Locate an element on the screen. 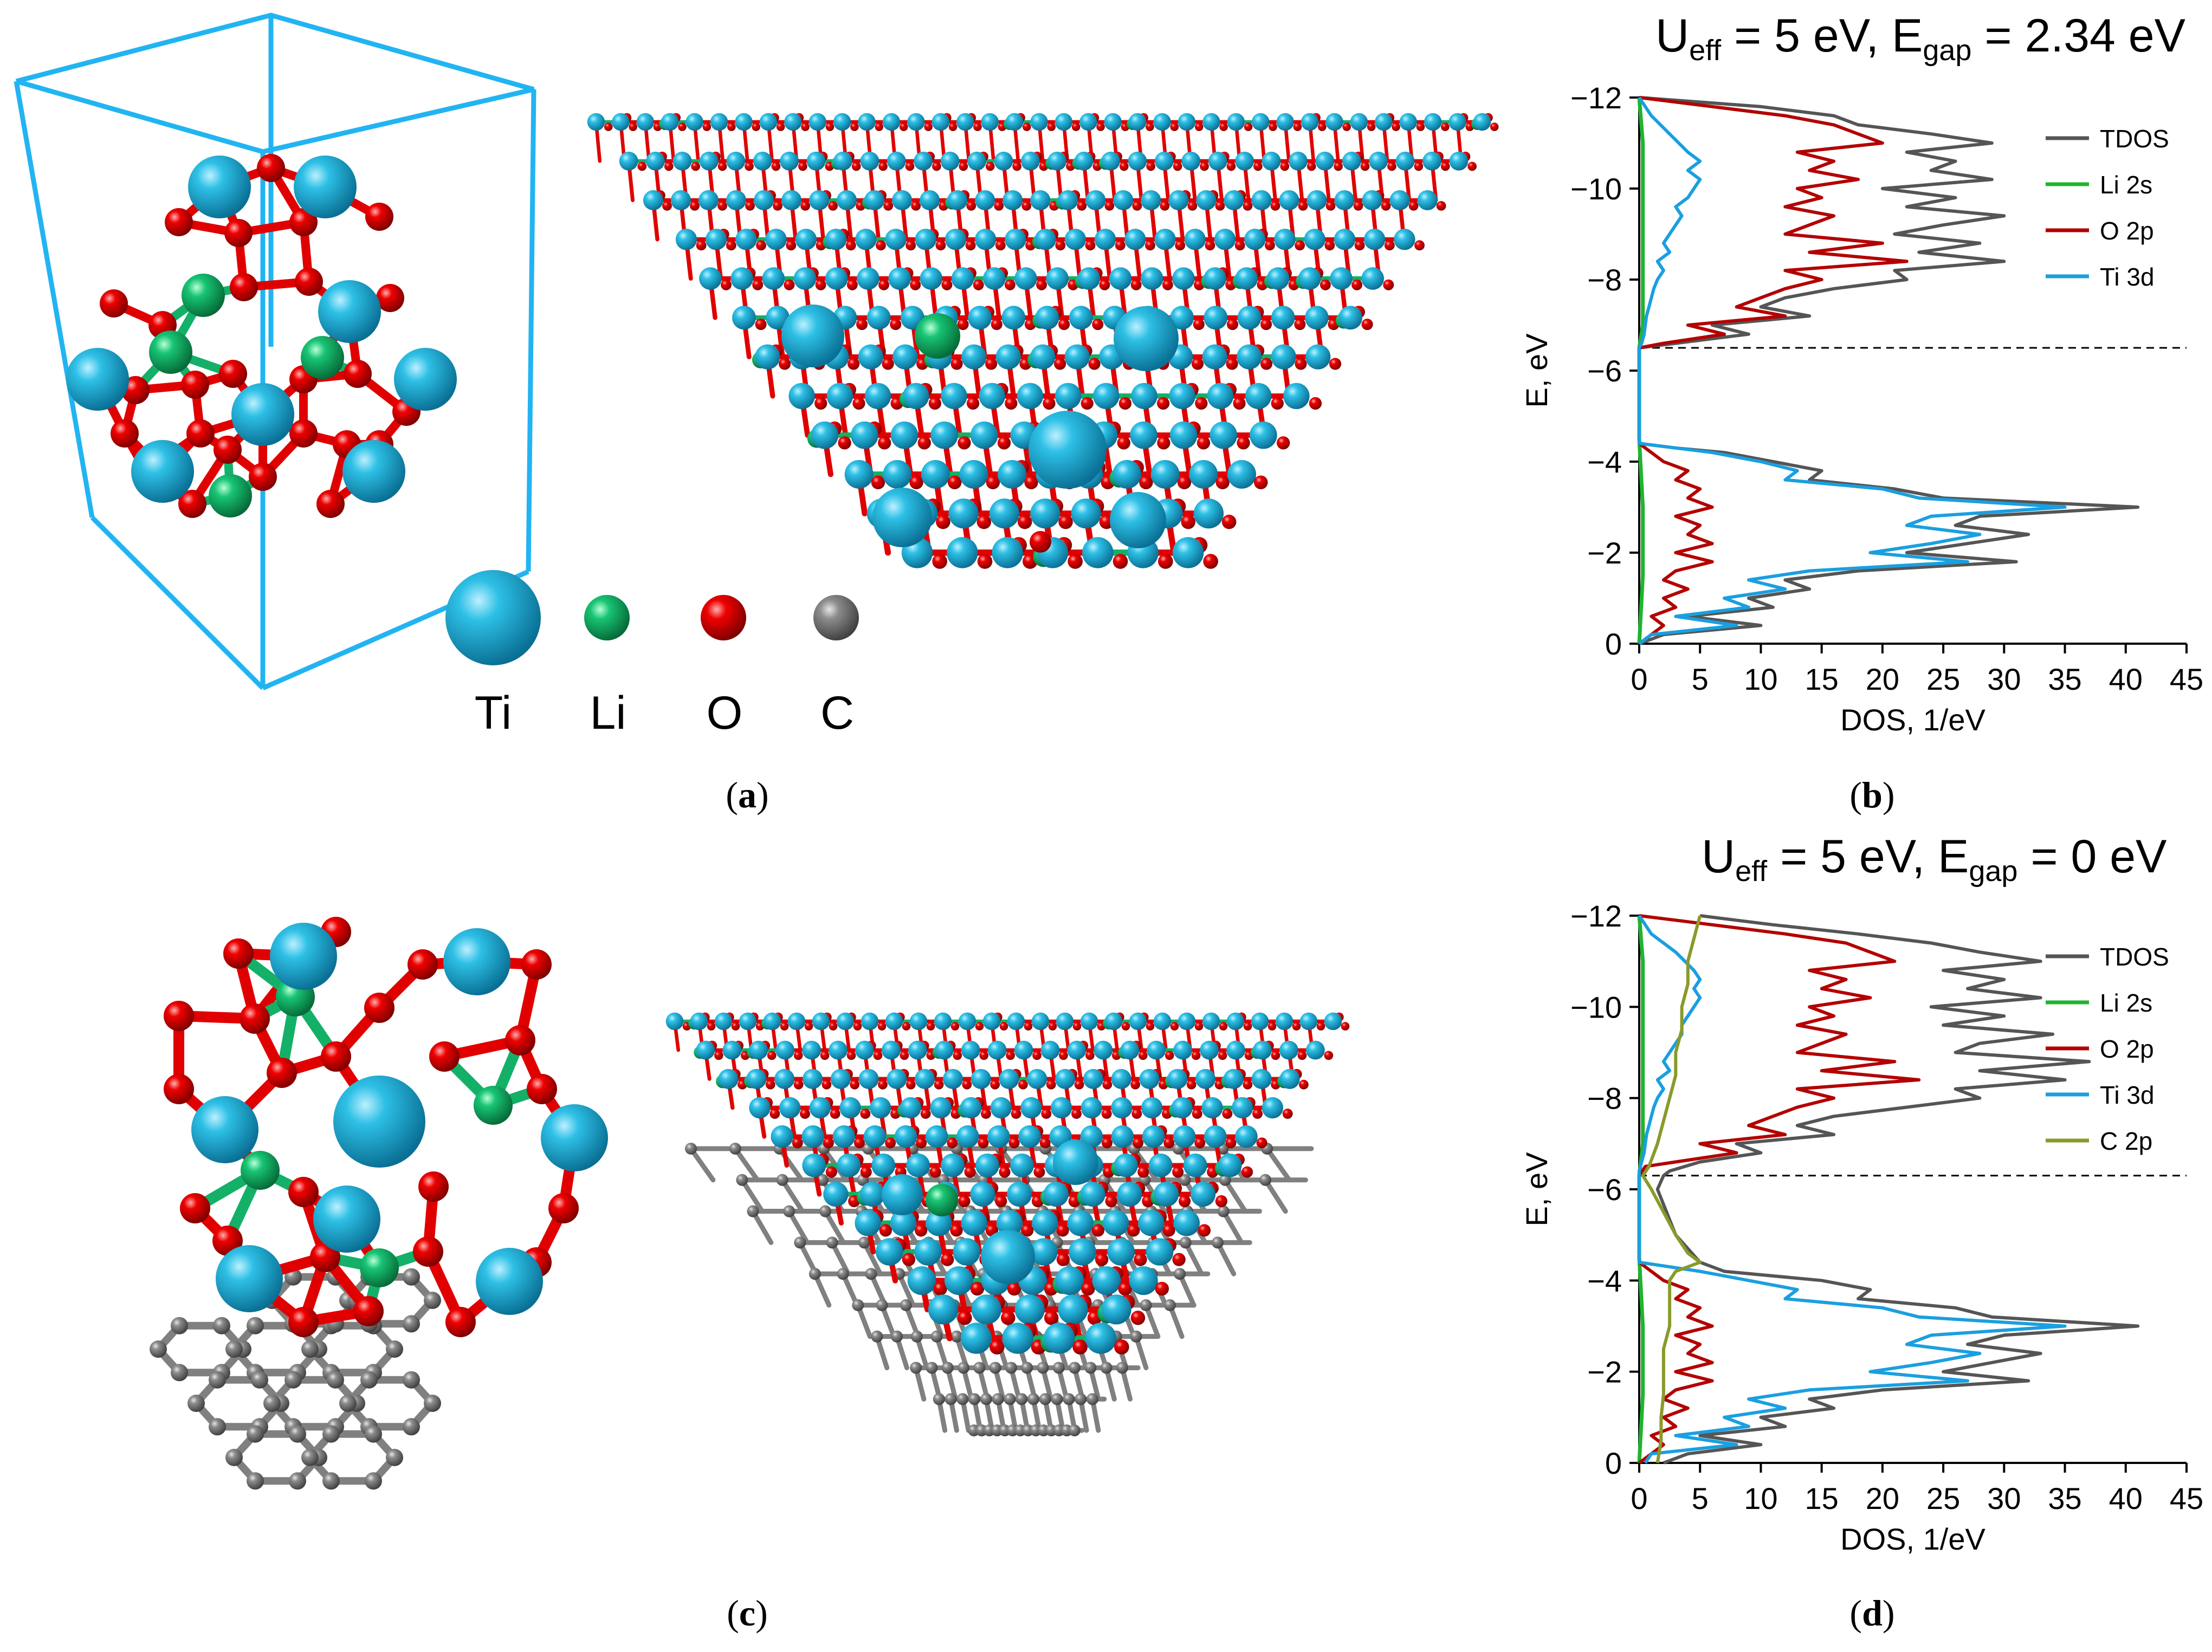 The image size is (2212, 1652). series-tdos is located at coordinates (1897, 1189).